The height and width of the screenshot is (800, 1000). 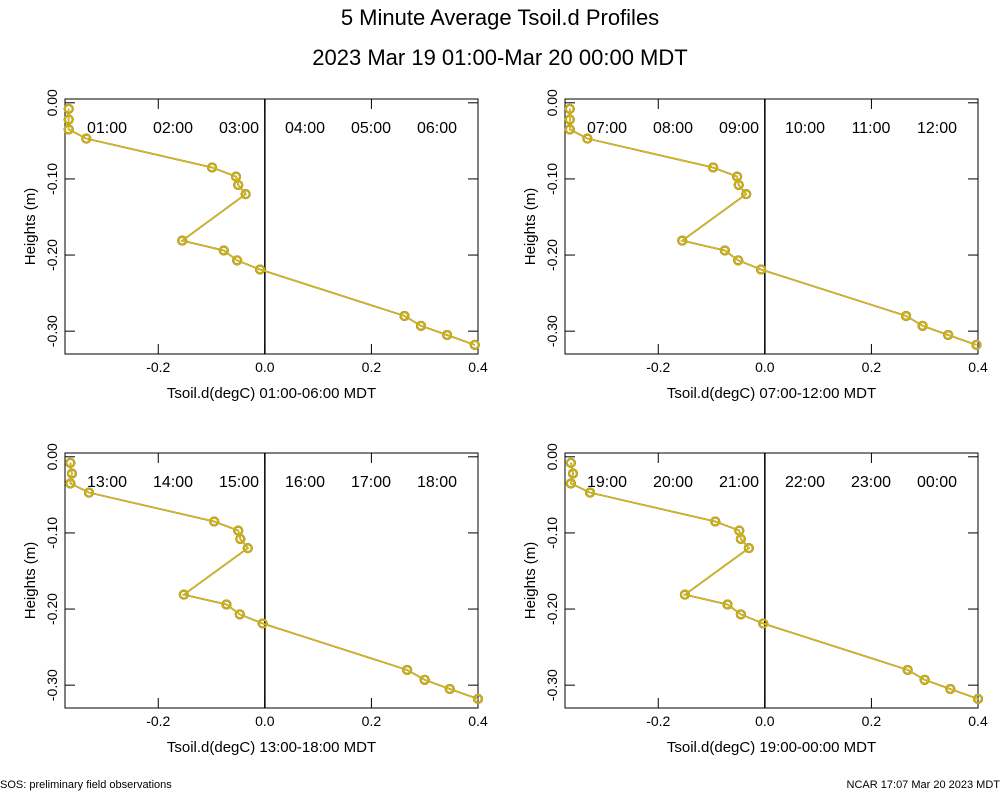 I want to click on x-axis-label: Tsoil.d(degC) 13:00-18:00 MDT, so click(x=271, y=747).